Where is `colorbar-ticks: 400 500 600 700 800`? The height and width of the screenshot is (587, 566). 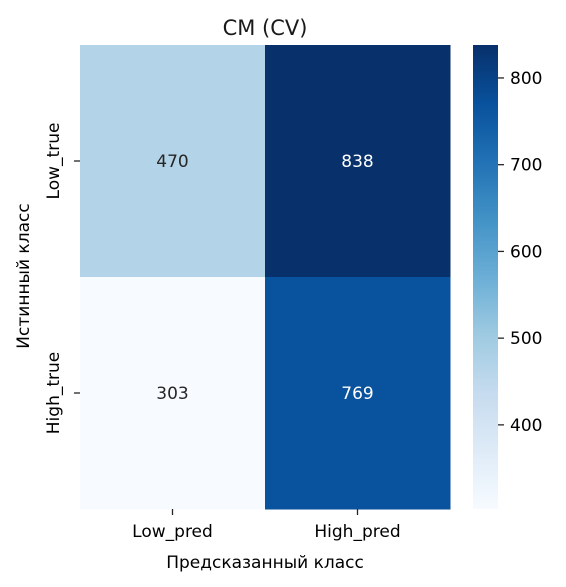
colorbar-ticks: 400 500 600 700 800 is located at coordinates (520, 252).